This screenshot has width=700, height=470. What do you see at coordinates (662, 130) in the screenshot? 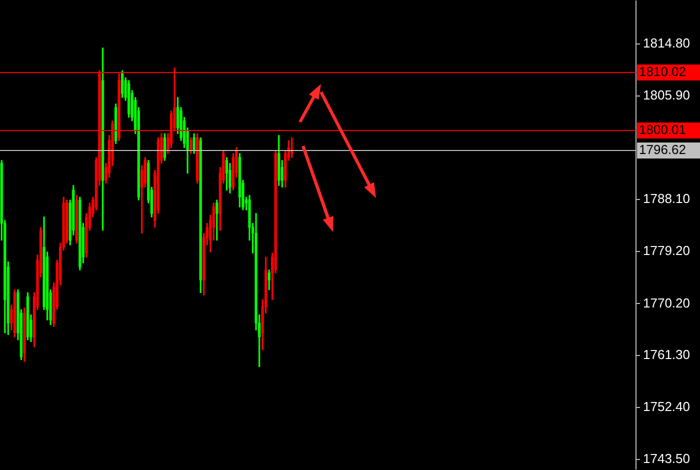
I see `ref-line-label: 1800.01` at bounding box center [662, 130].